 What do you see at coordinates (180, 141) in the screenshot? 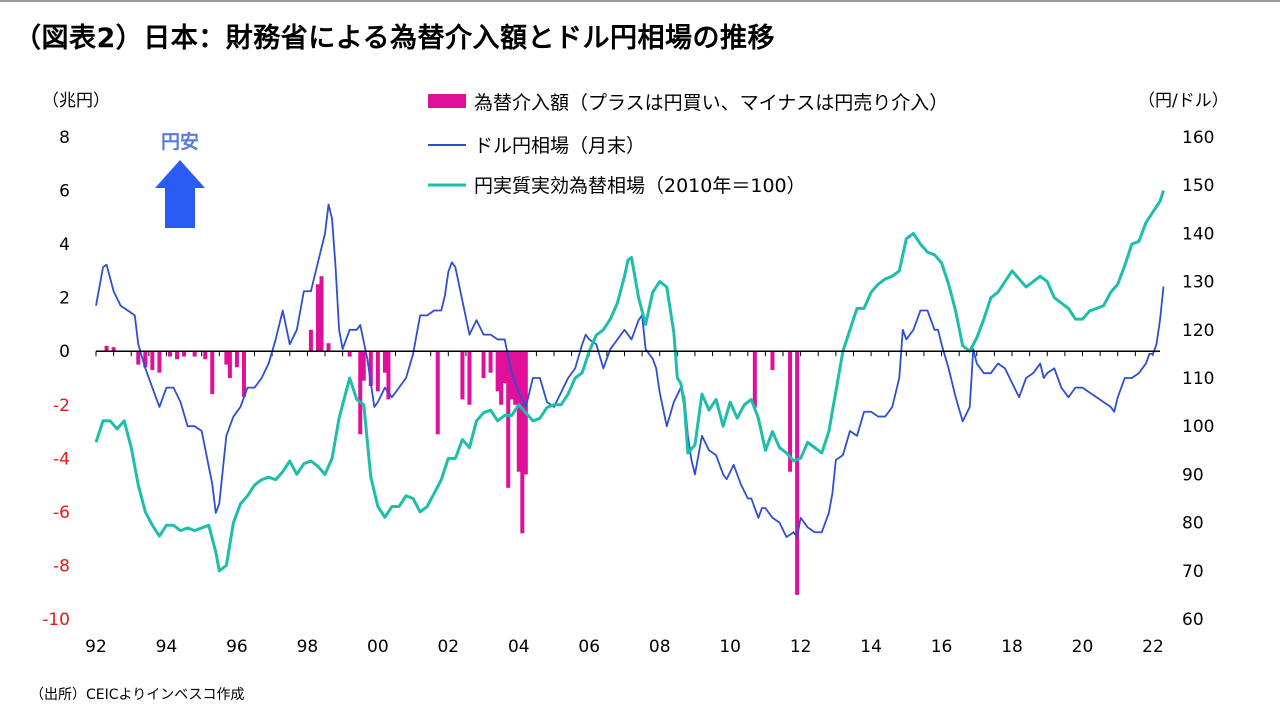
I see `yen-weak-label: 円安` at bounding box center [180, 141].